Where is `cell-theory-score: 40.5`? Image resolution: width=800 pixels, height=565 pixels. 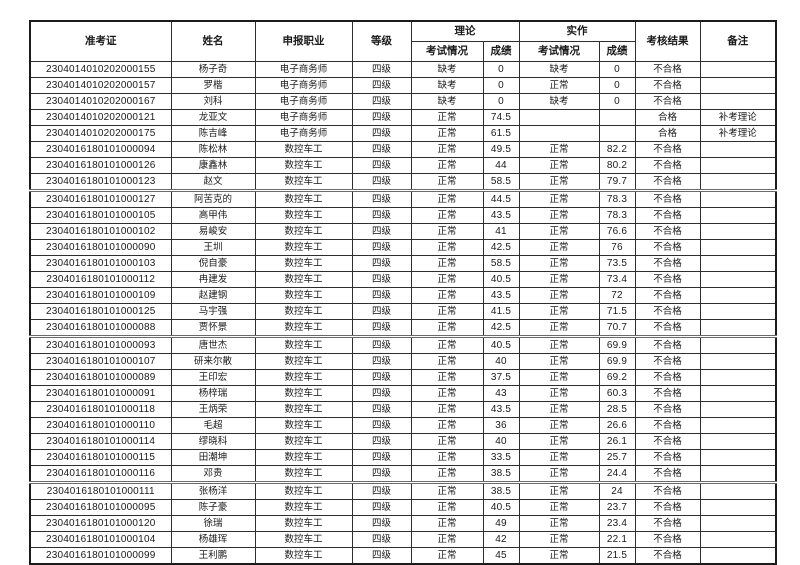 cell-theory-score: 40.5 is located at coordinates (501, 507).